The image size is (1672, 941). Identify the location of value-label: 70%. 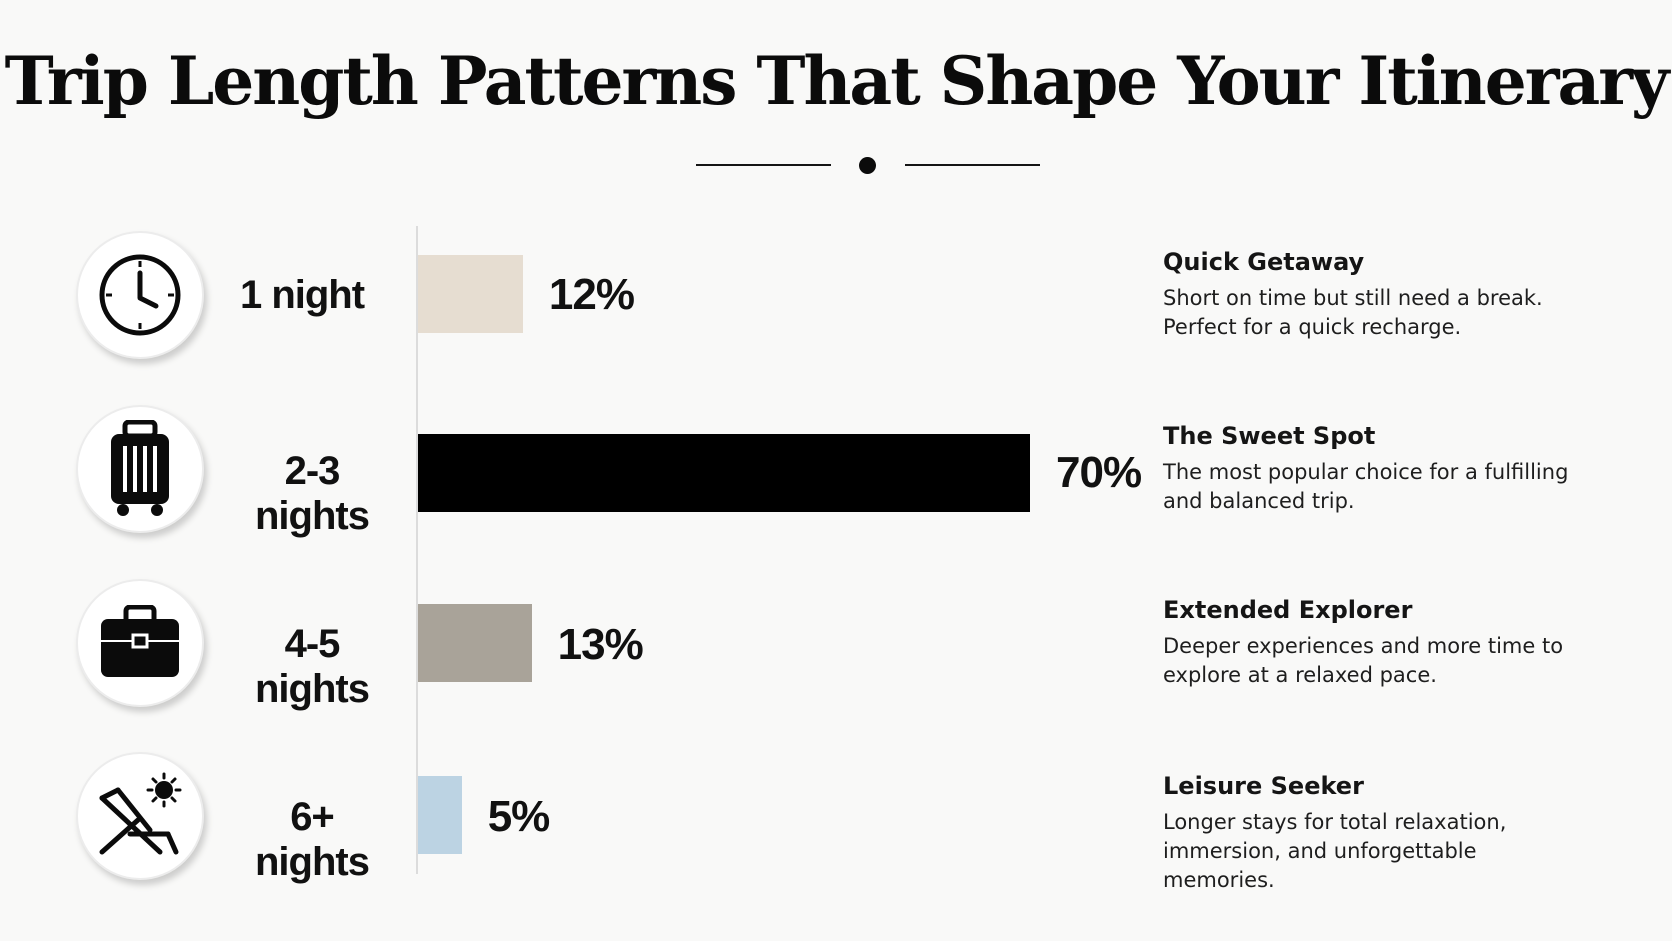
(1099, 472).